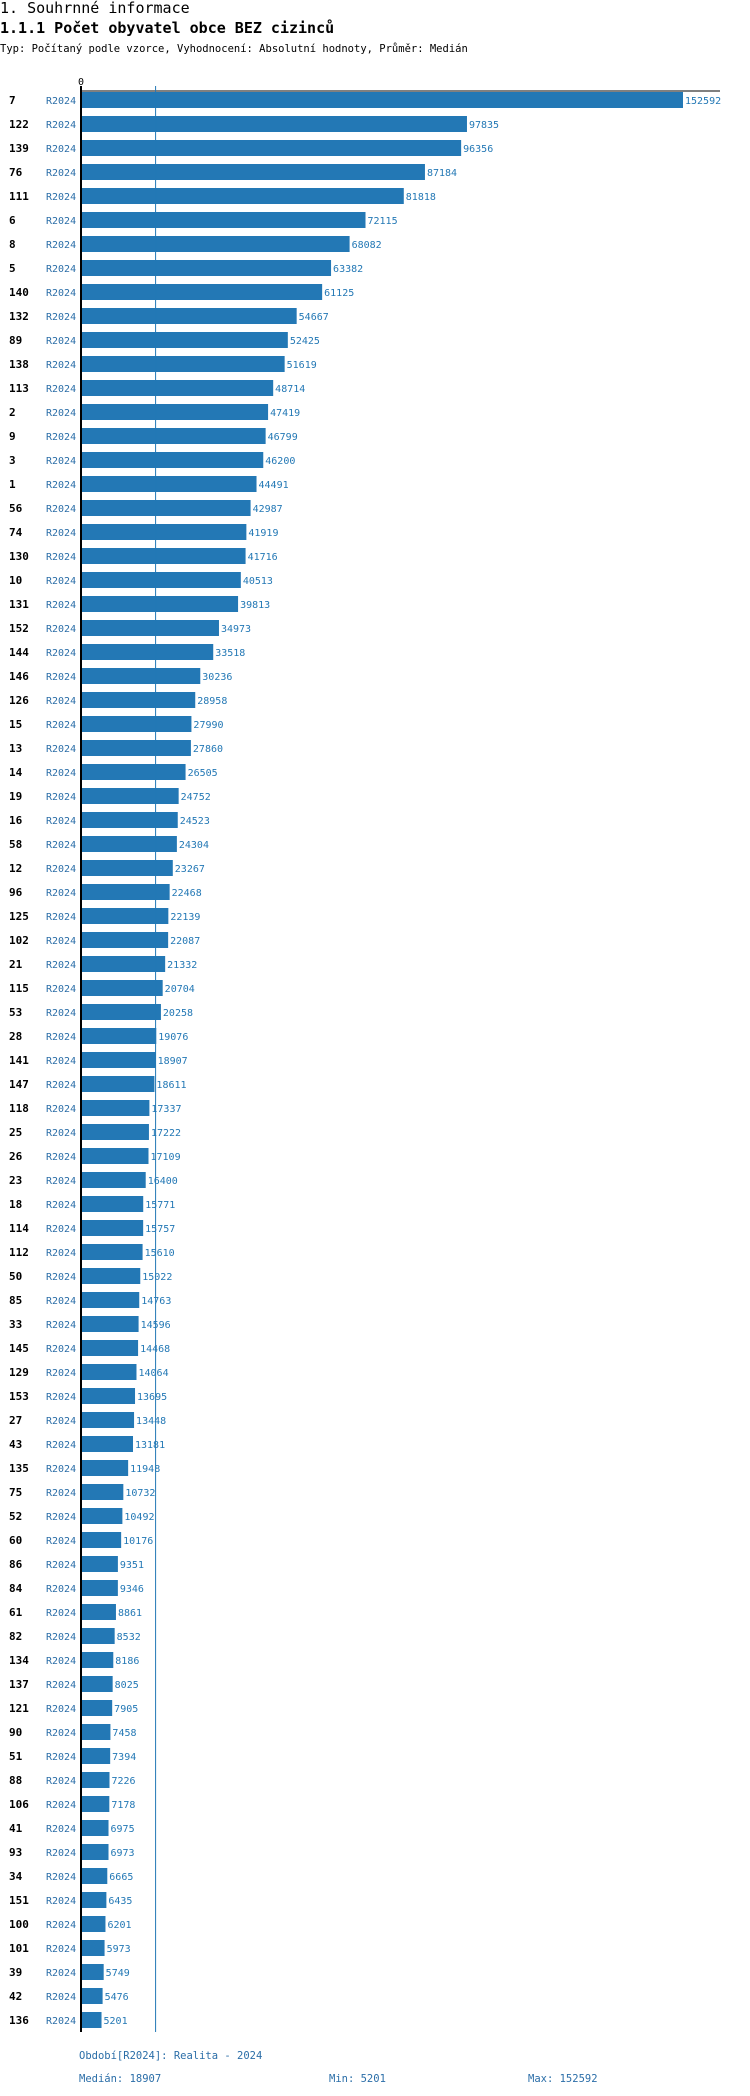 This screenshot has width=750, height=2096. What do you see at coordinates (12, 100) in the screenshot?
I see `row-id-label: 7` at bounding box center [12, 100].